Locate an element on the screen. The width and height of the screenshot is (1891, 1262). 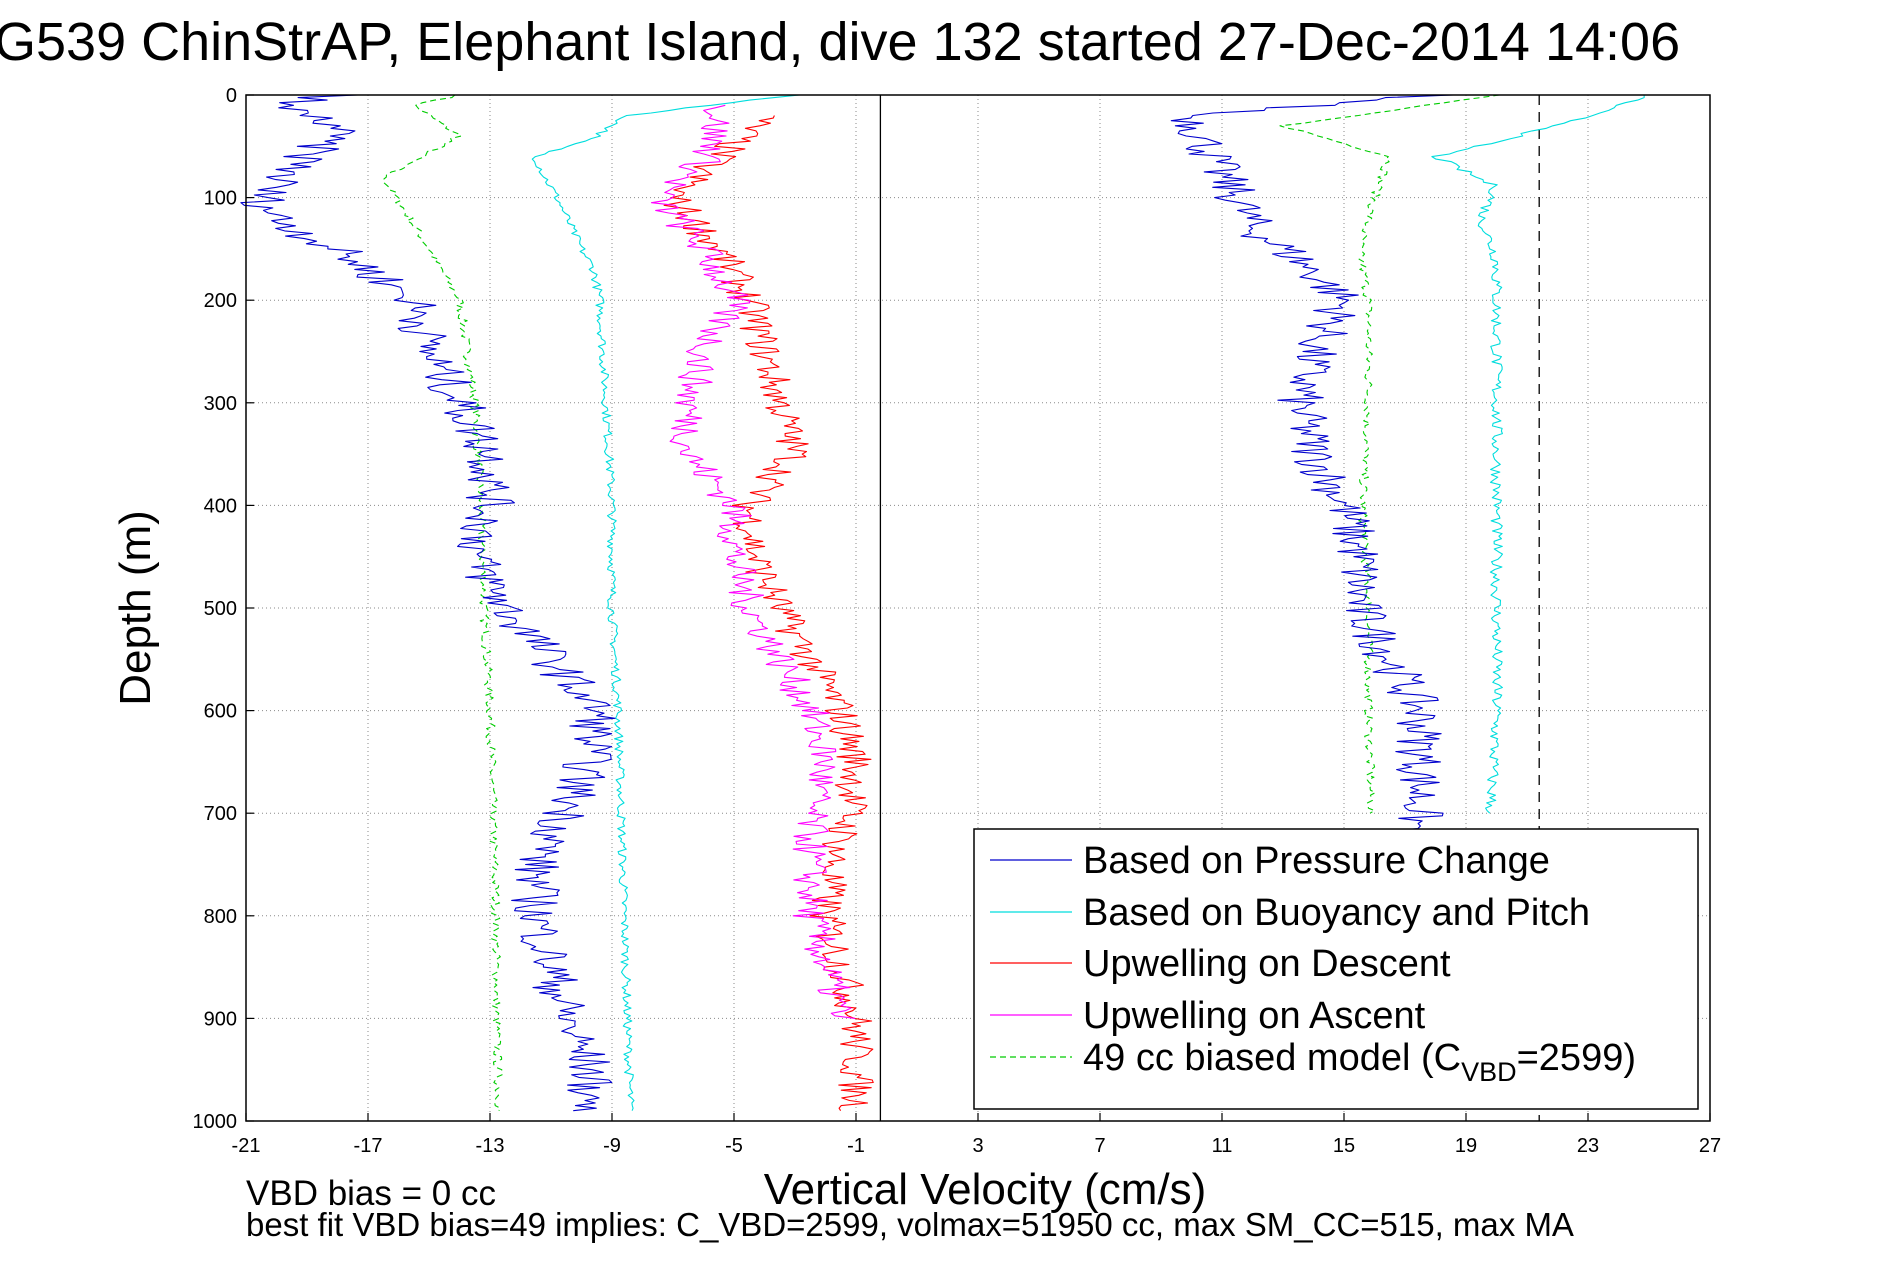
legend-label: Based on Pressure Change is located at coordinates (1316, 861).